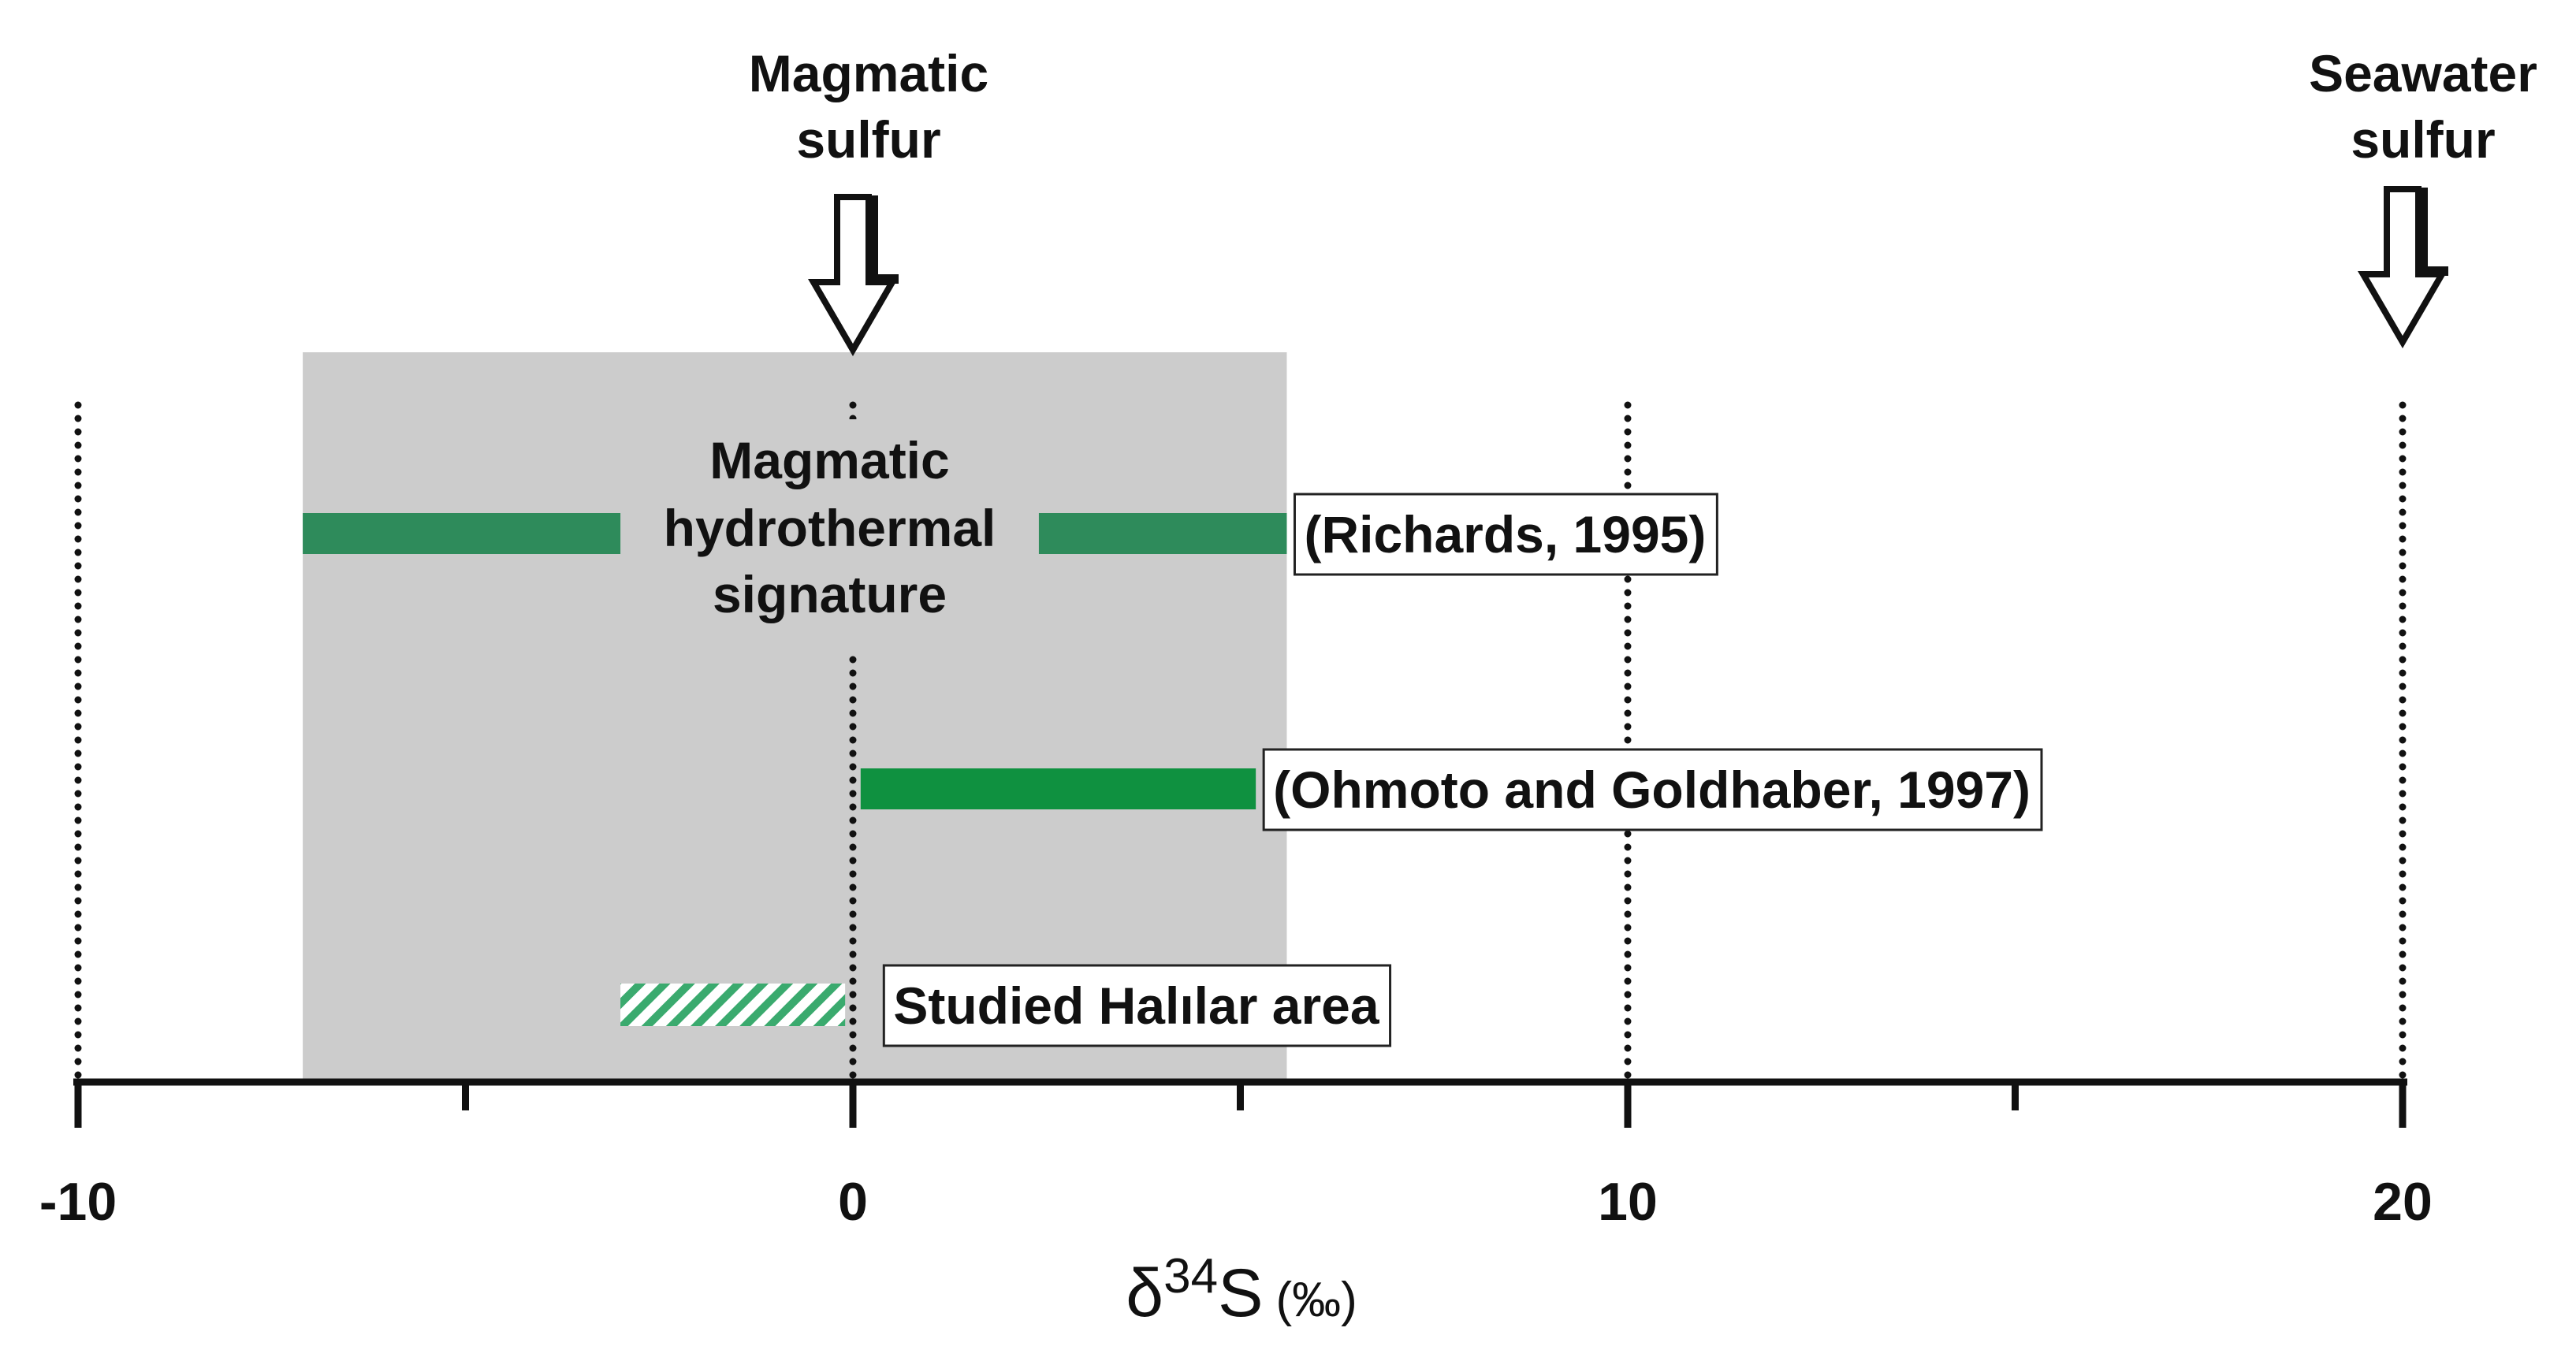 This screenshot has width=2576, height=1350. I want to click on tick-label-0: 0, so click(853, 1202).